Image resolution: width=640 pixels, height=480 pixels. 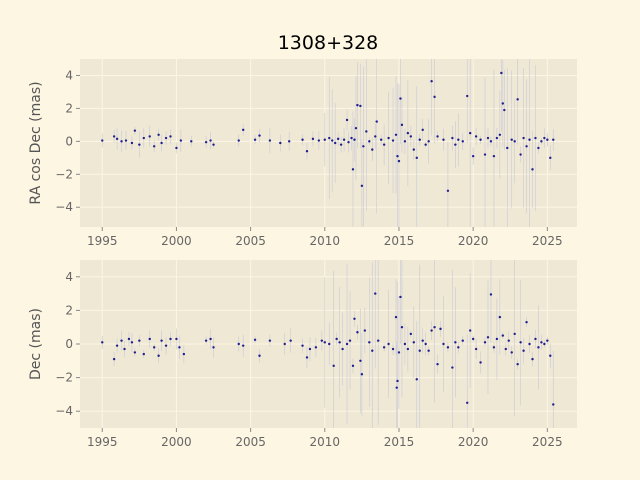 What do you see at coordinates (69, 75) in the screenshot?
I see `y-tick-label: 4` at bounding box center [69, 75].